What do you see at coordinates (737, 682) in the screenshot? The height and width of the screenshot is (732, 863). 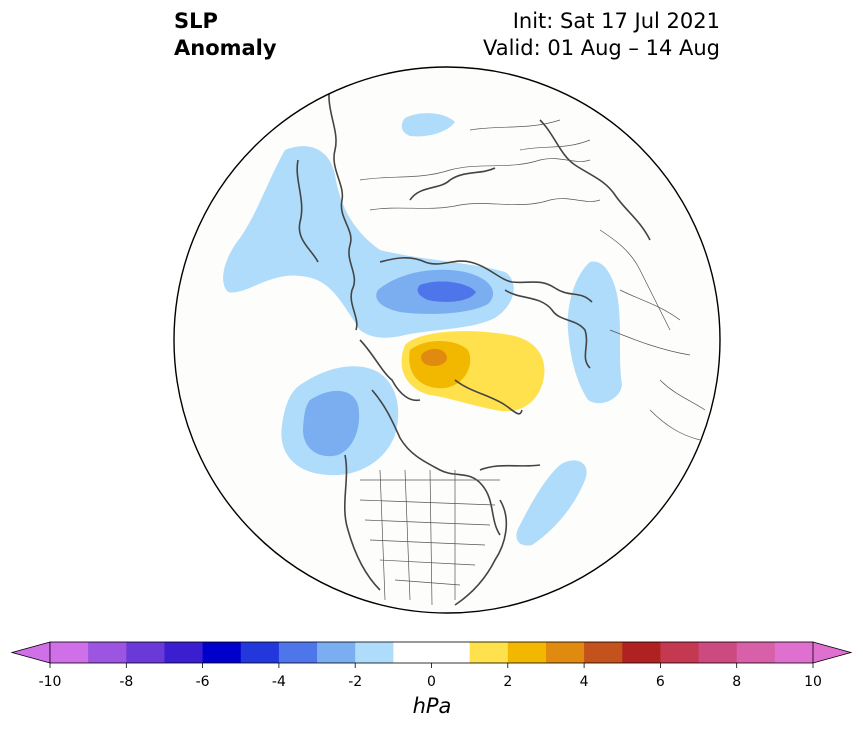 I see `colorbar-tick-label: 8` at bounding box center [737, 682].